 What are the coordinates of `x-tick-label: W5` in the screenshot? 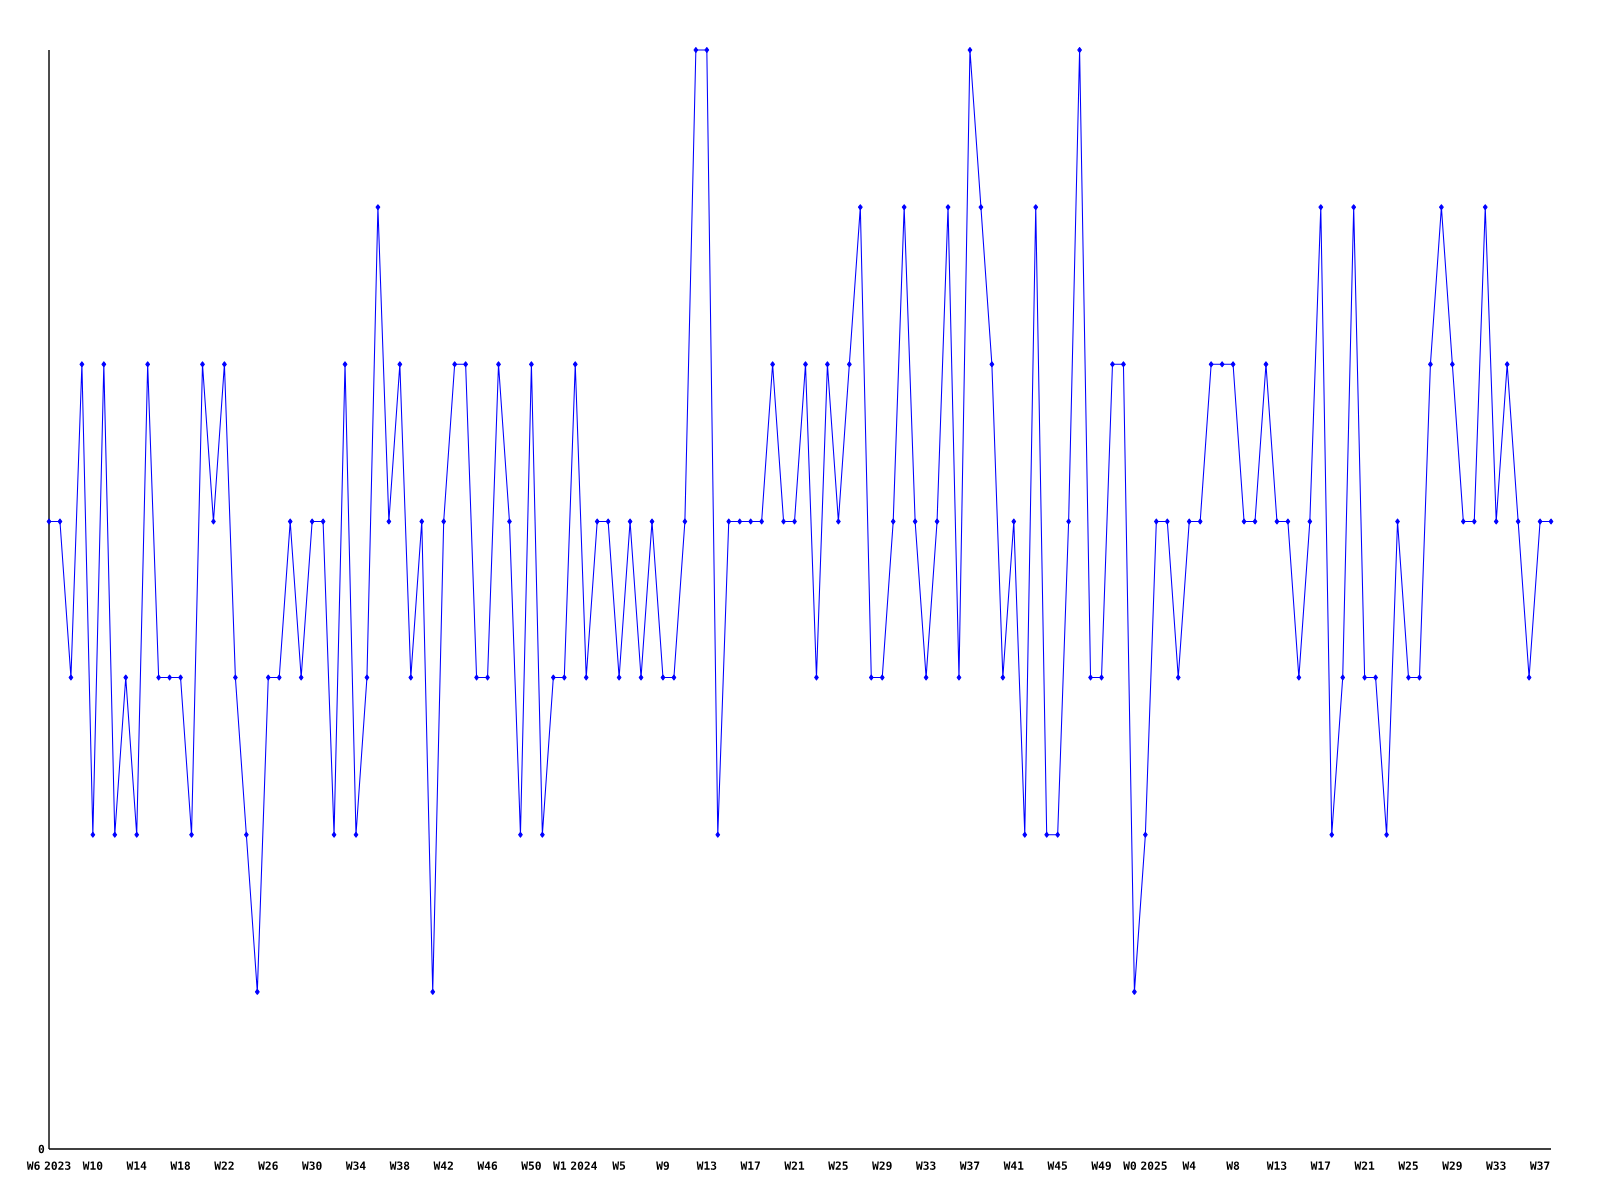 It's located at (619, 1165).